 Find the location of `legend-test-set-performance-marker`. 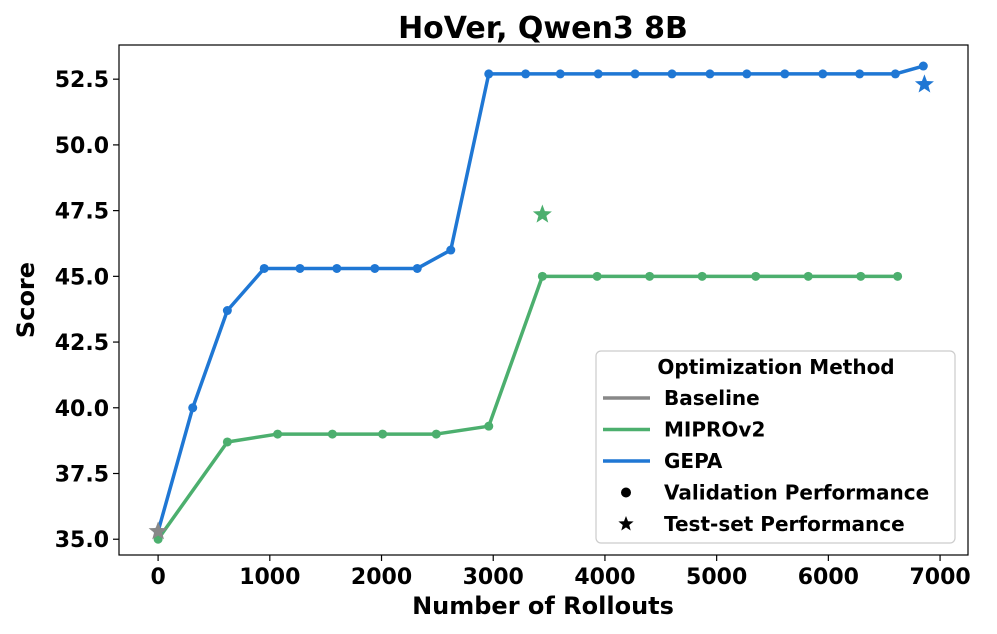

legend-test-set-performance-marker is located at coordinates (626, 523).